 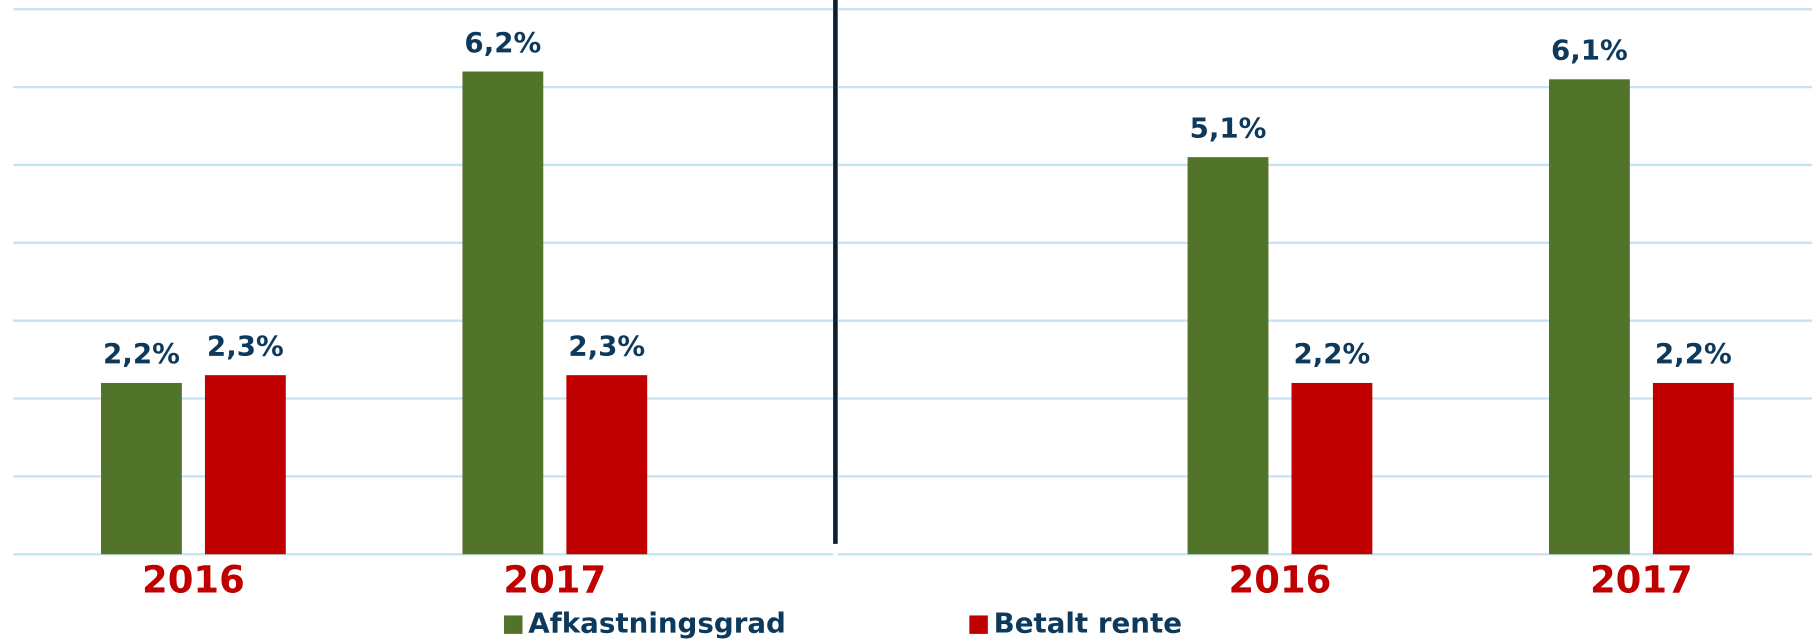 I want to click on legend-label: Betalt rente, so click(x=1088, y=623).